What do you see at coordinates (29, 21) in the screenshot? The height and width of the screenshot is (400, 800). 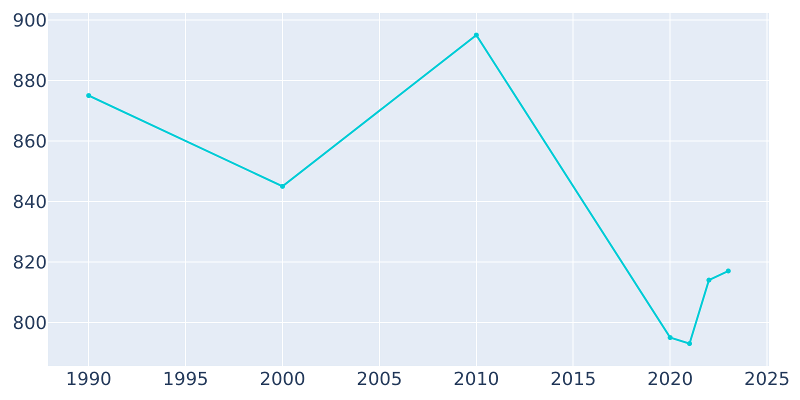 I see `y-tick-label: 900` at bounding box center [29, 21].